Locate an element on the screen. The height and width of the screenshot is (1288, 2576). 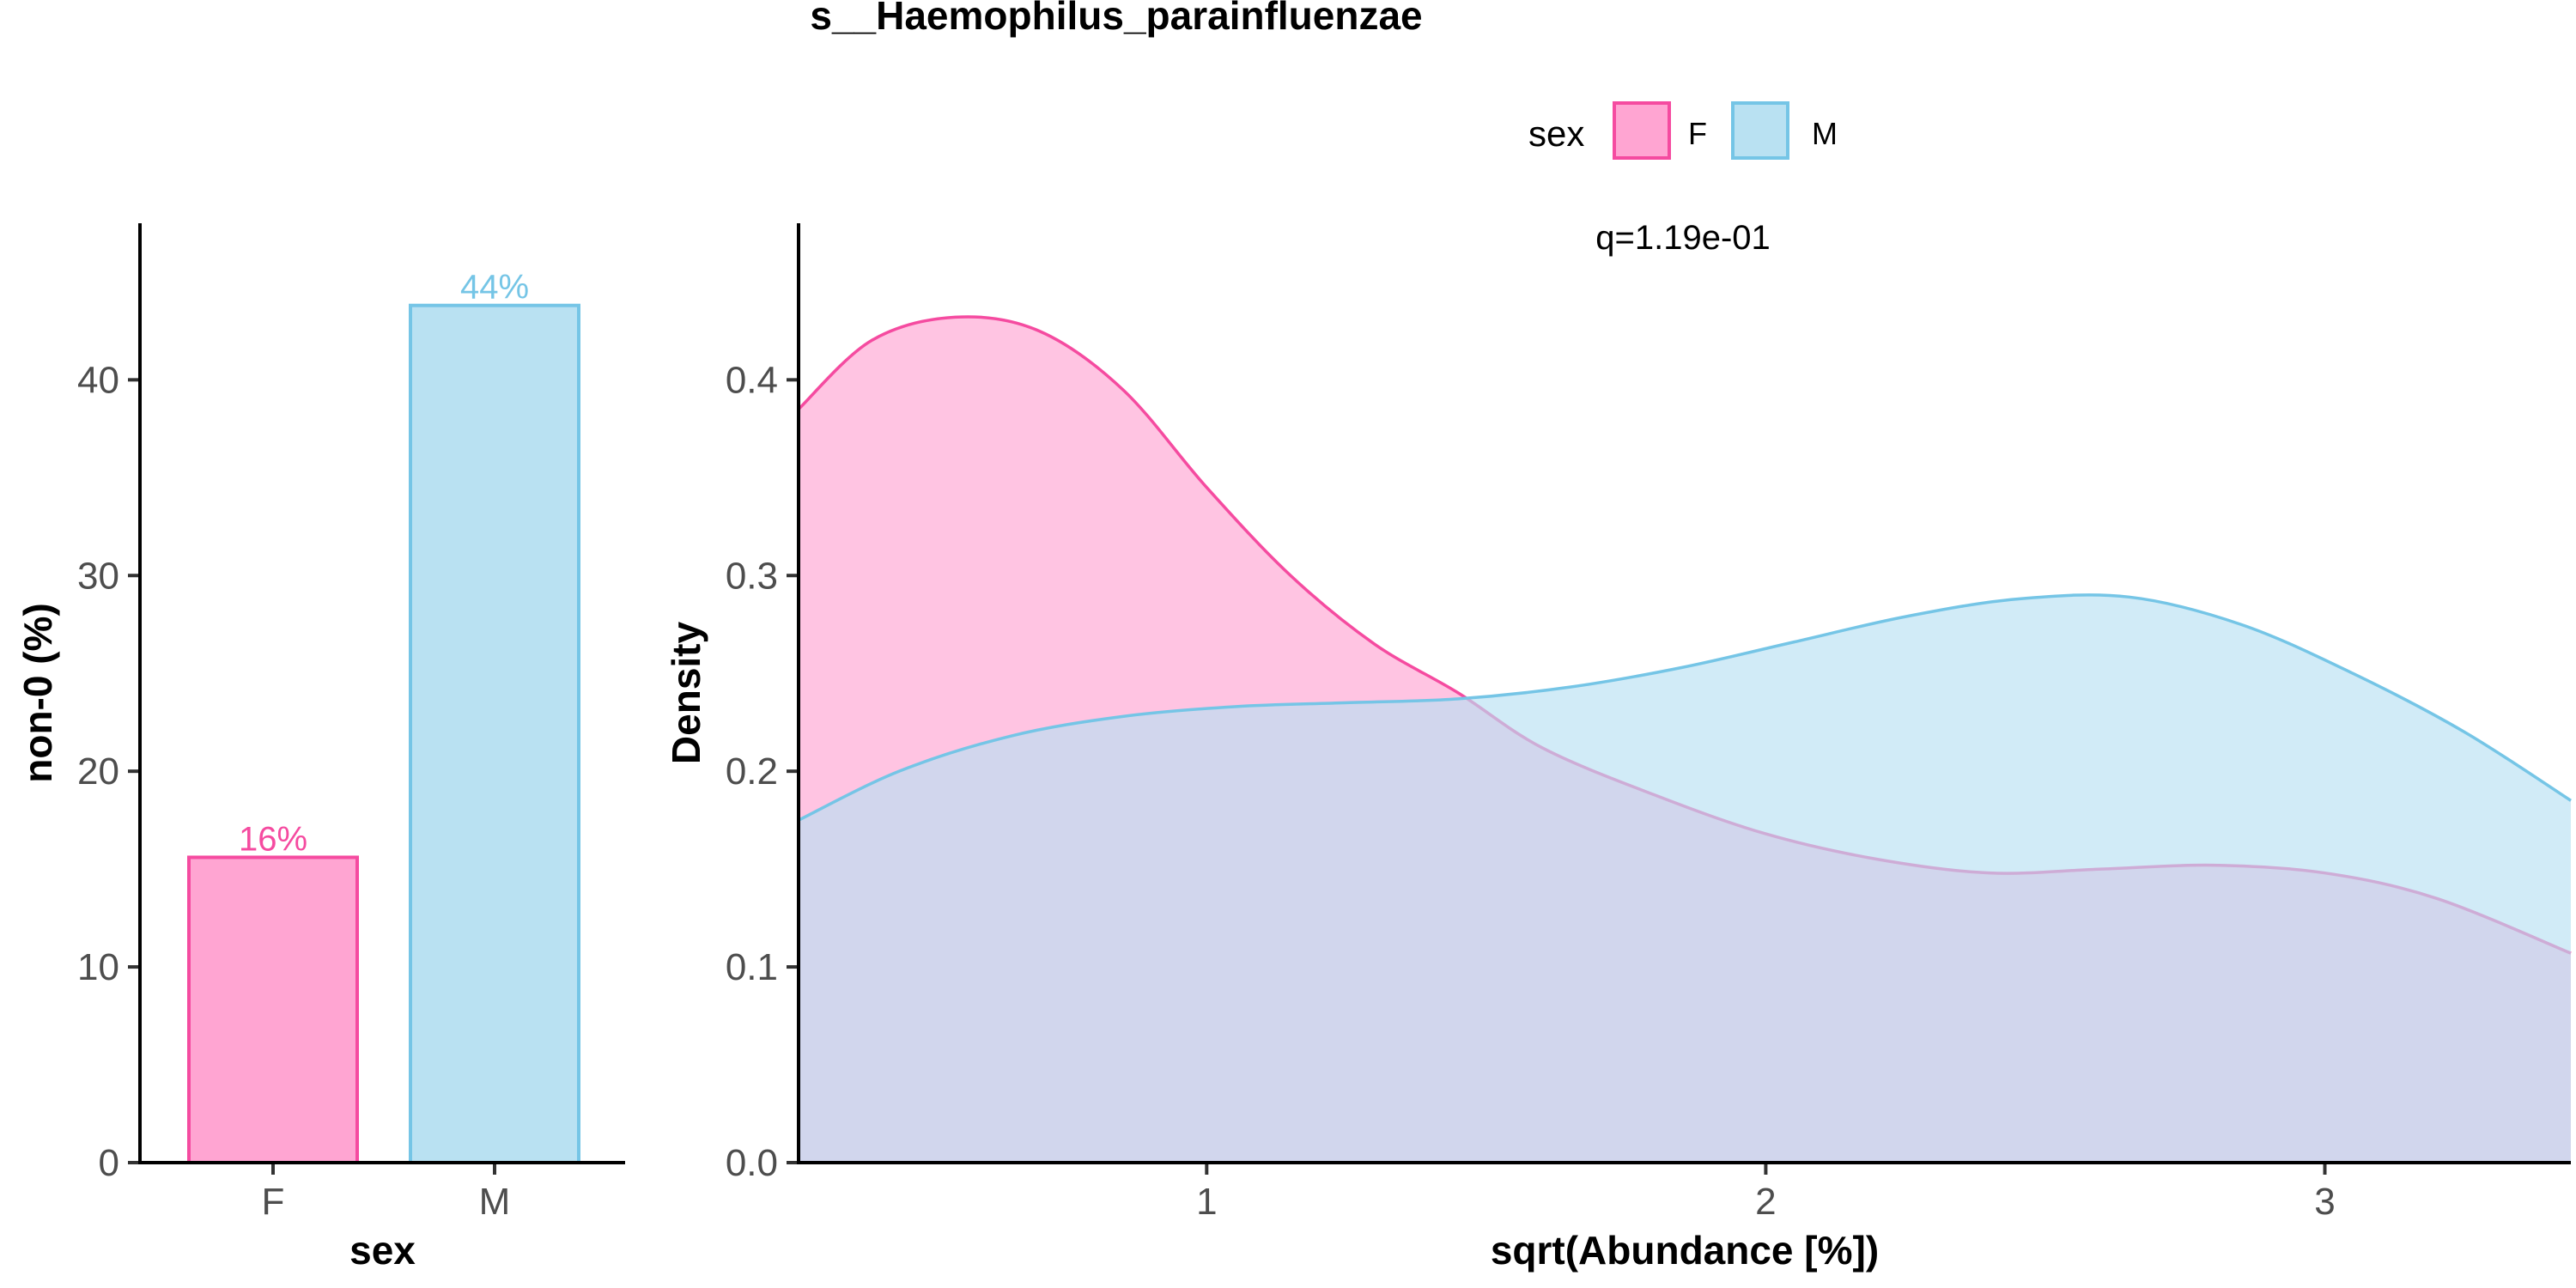
density-x-axis-title: sqrt(Abundance [%]) is located at coordinates (1685, 1250).